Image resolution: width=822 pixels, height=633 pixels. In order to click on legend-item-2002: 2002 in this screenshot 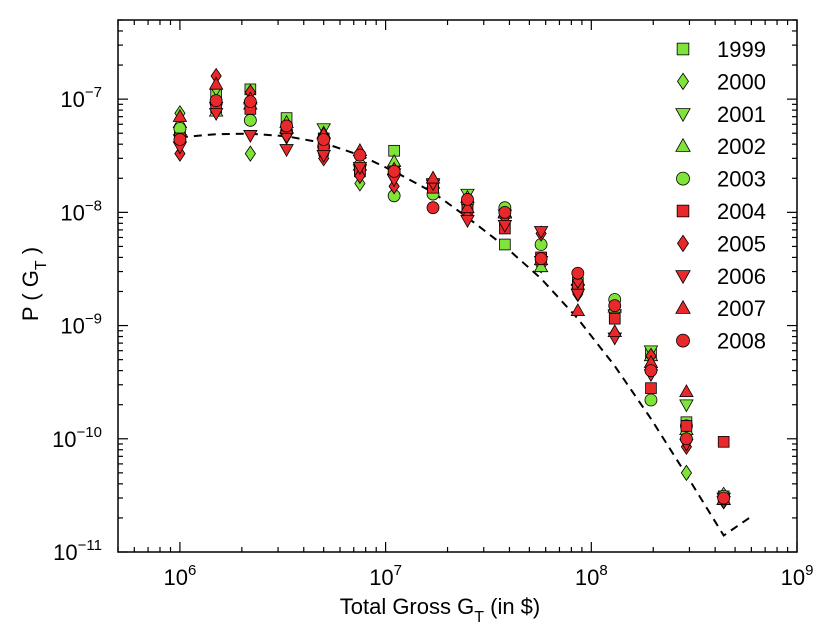, I will do `click(720, 146)`.